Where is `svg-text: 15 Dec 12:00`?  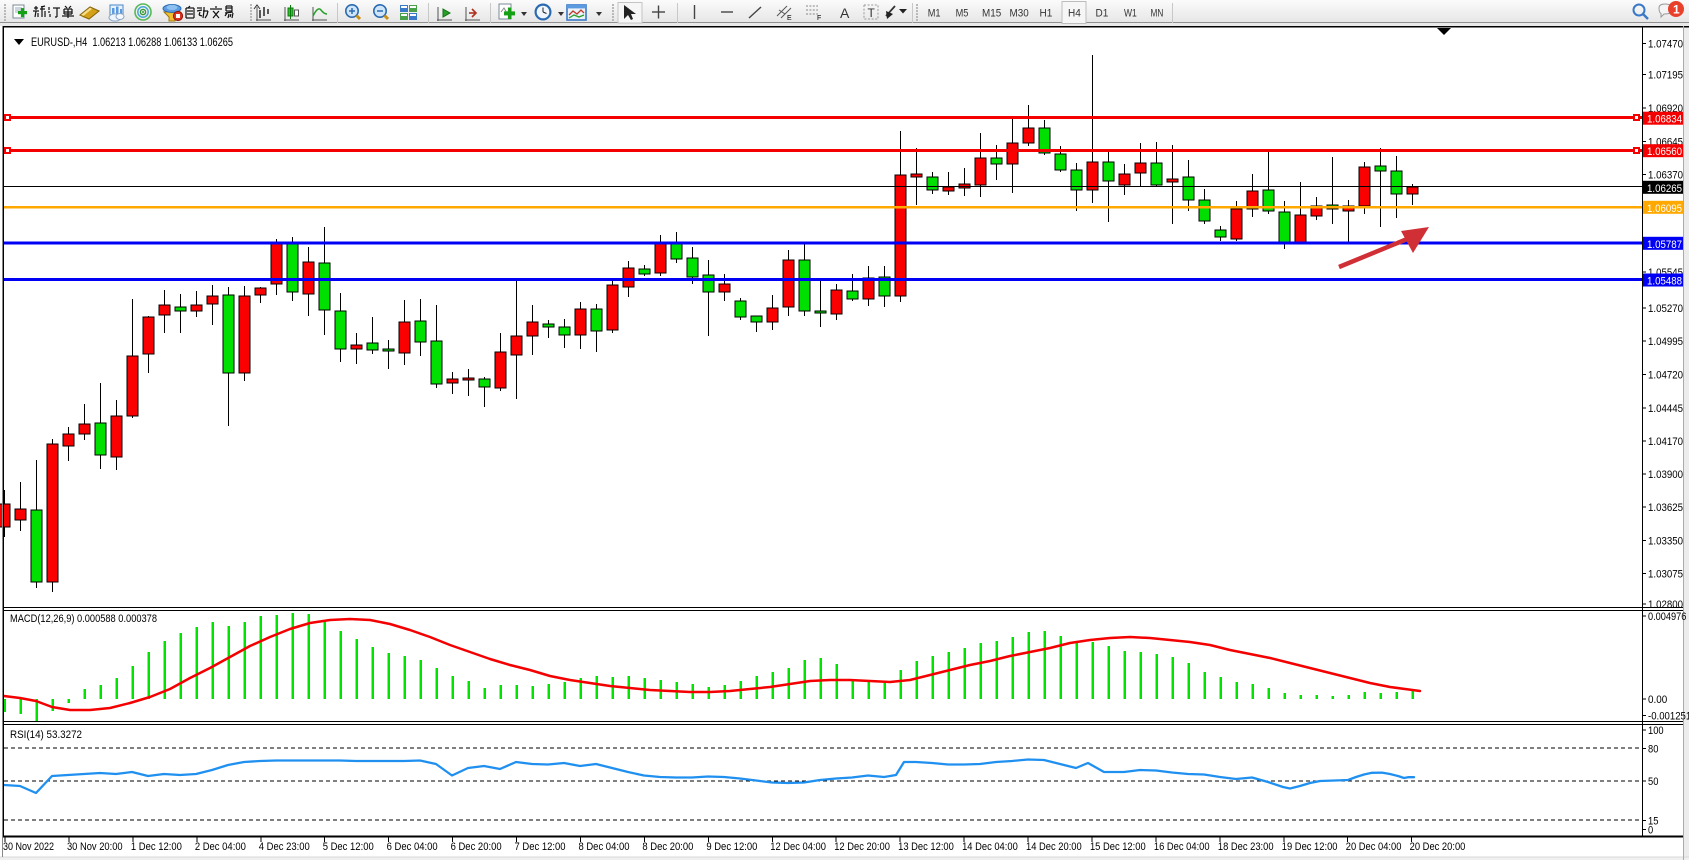
svg-text: 15 Dec 12:00 is located at coordinates (1118, 847).